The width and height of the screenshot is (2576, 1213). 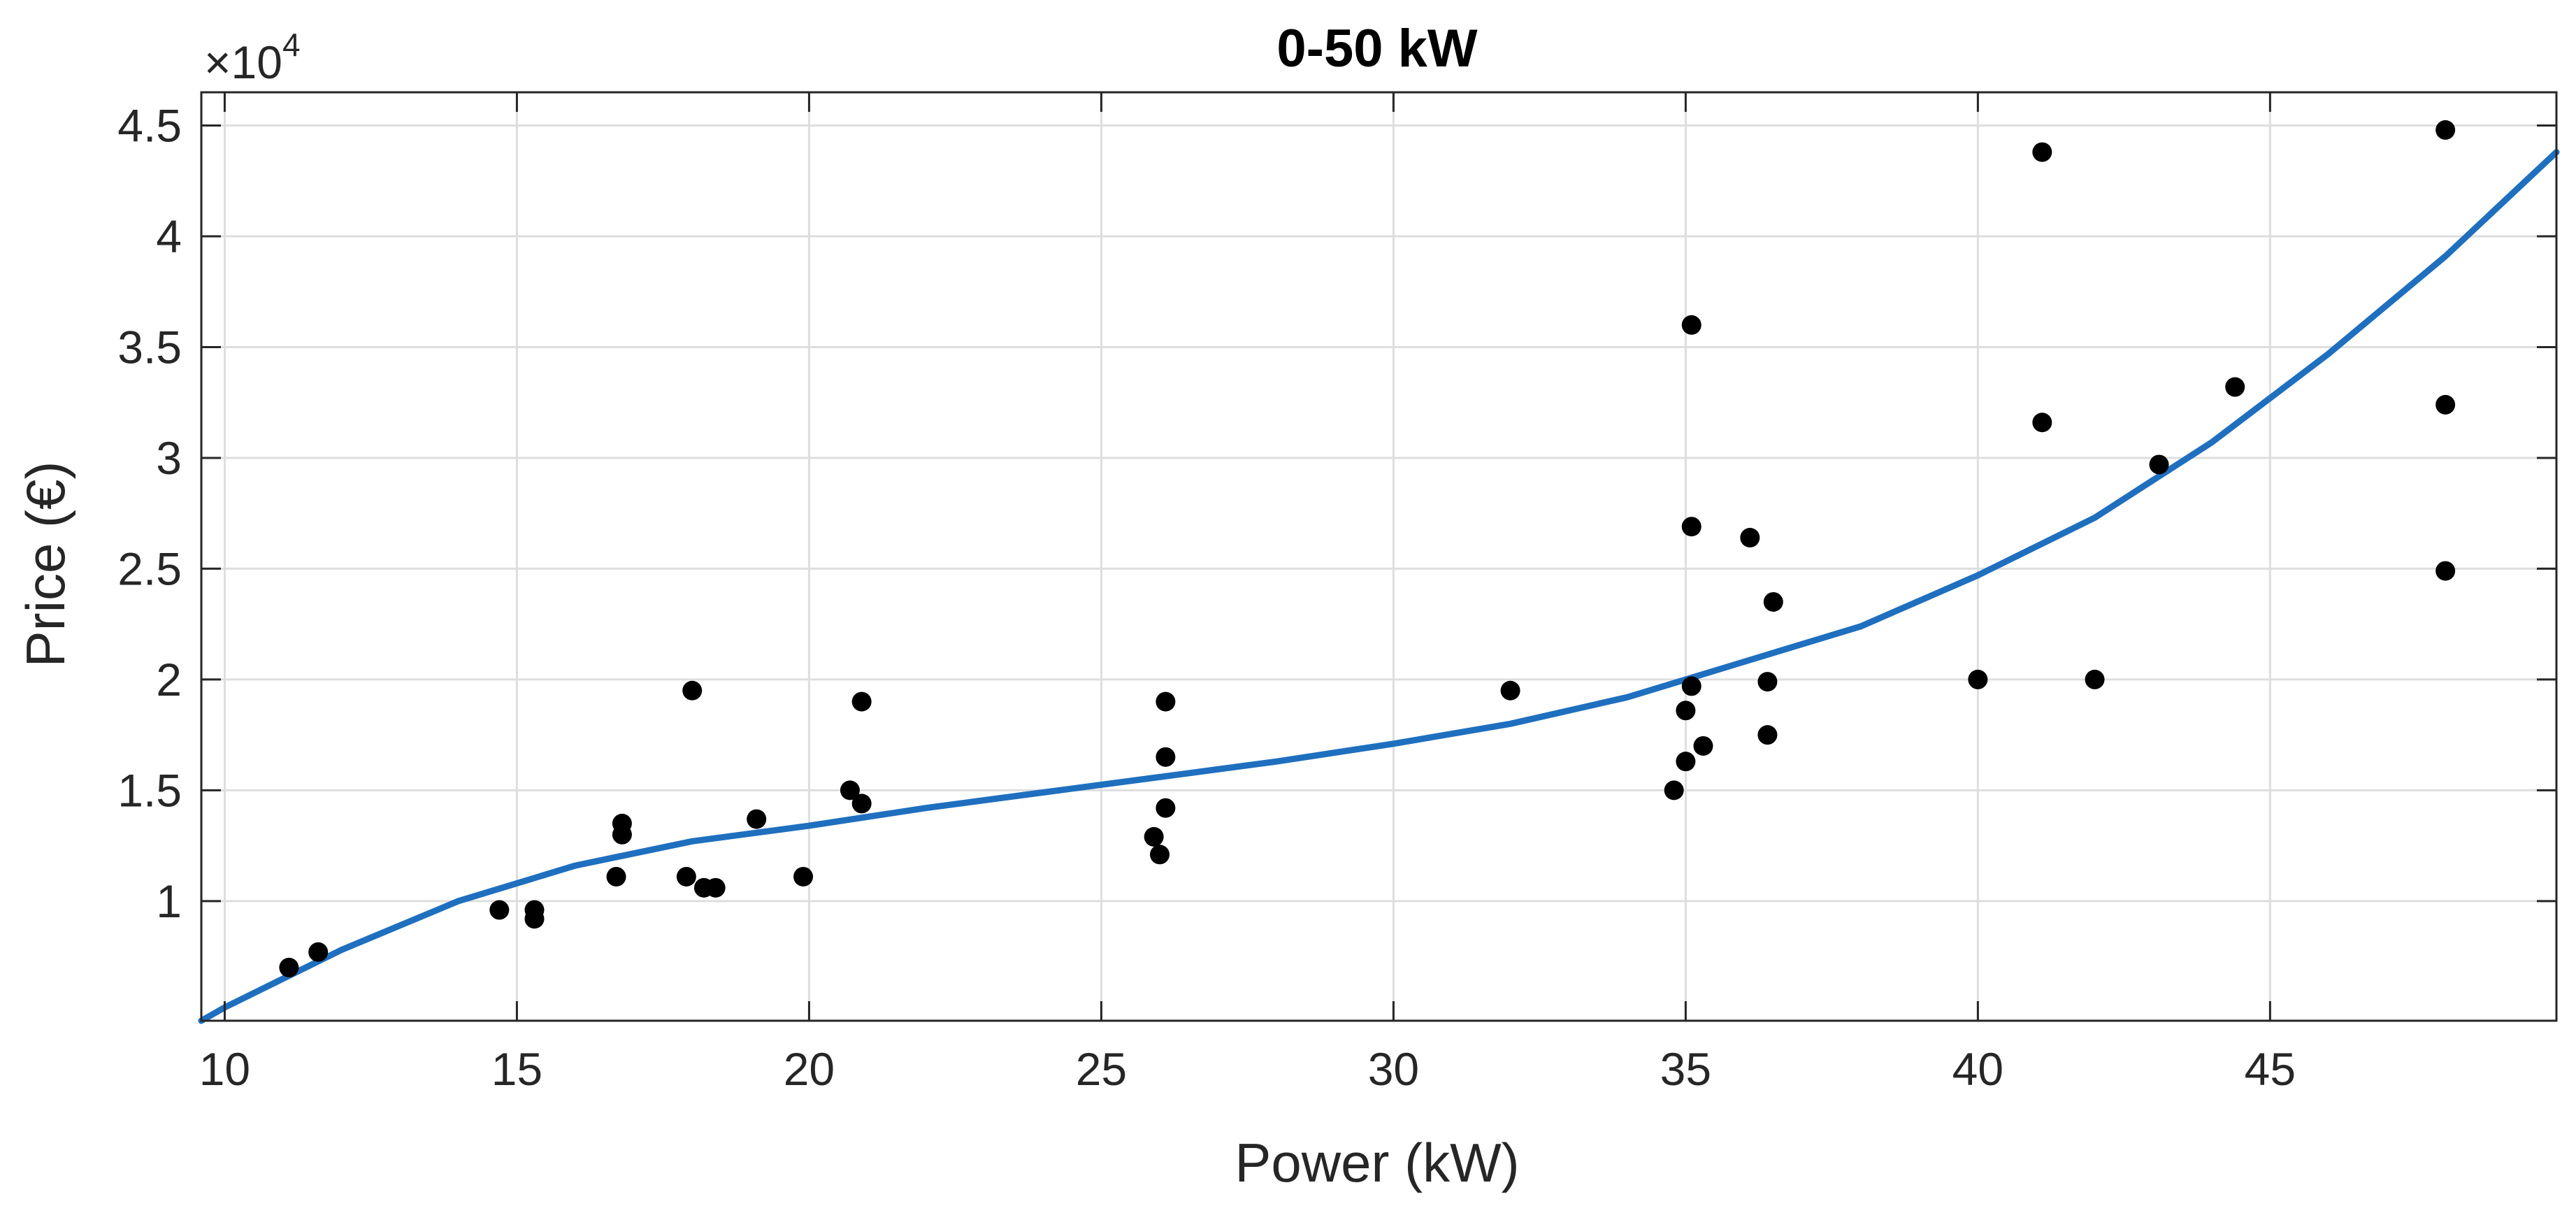 What do you see at coordinates (149, 569) in the screenshot?
I see `y-tick-label: 2.5` at bounding box center [149, 569].